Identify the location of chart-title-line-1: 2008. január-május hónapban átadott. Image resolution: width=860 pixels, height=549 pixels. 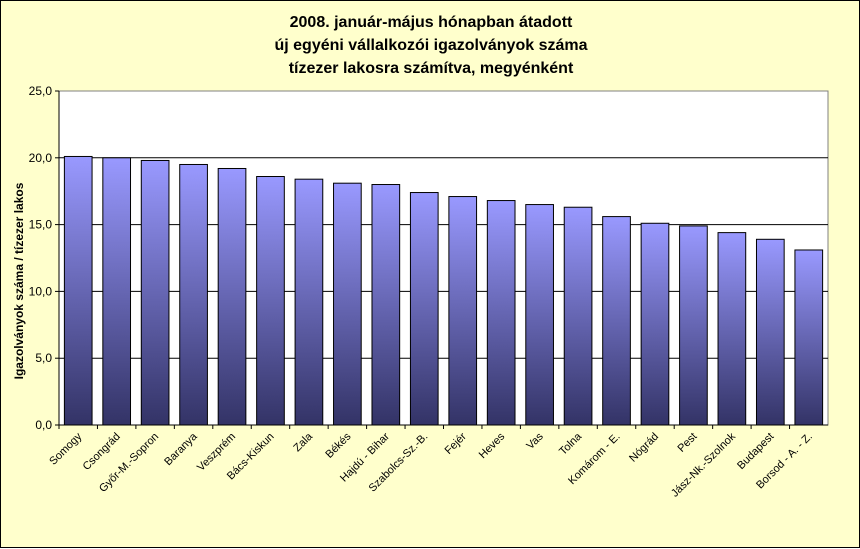
(431, 22).